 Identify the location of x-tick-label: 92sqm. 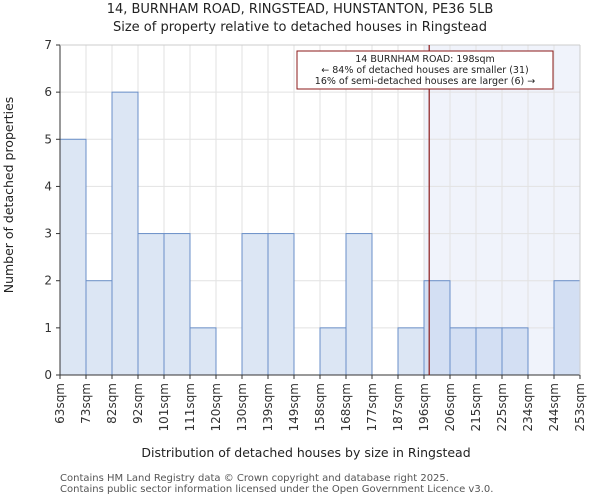
(138, 403).